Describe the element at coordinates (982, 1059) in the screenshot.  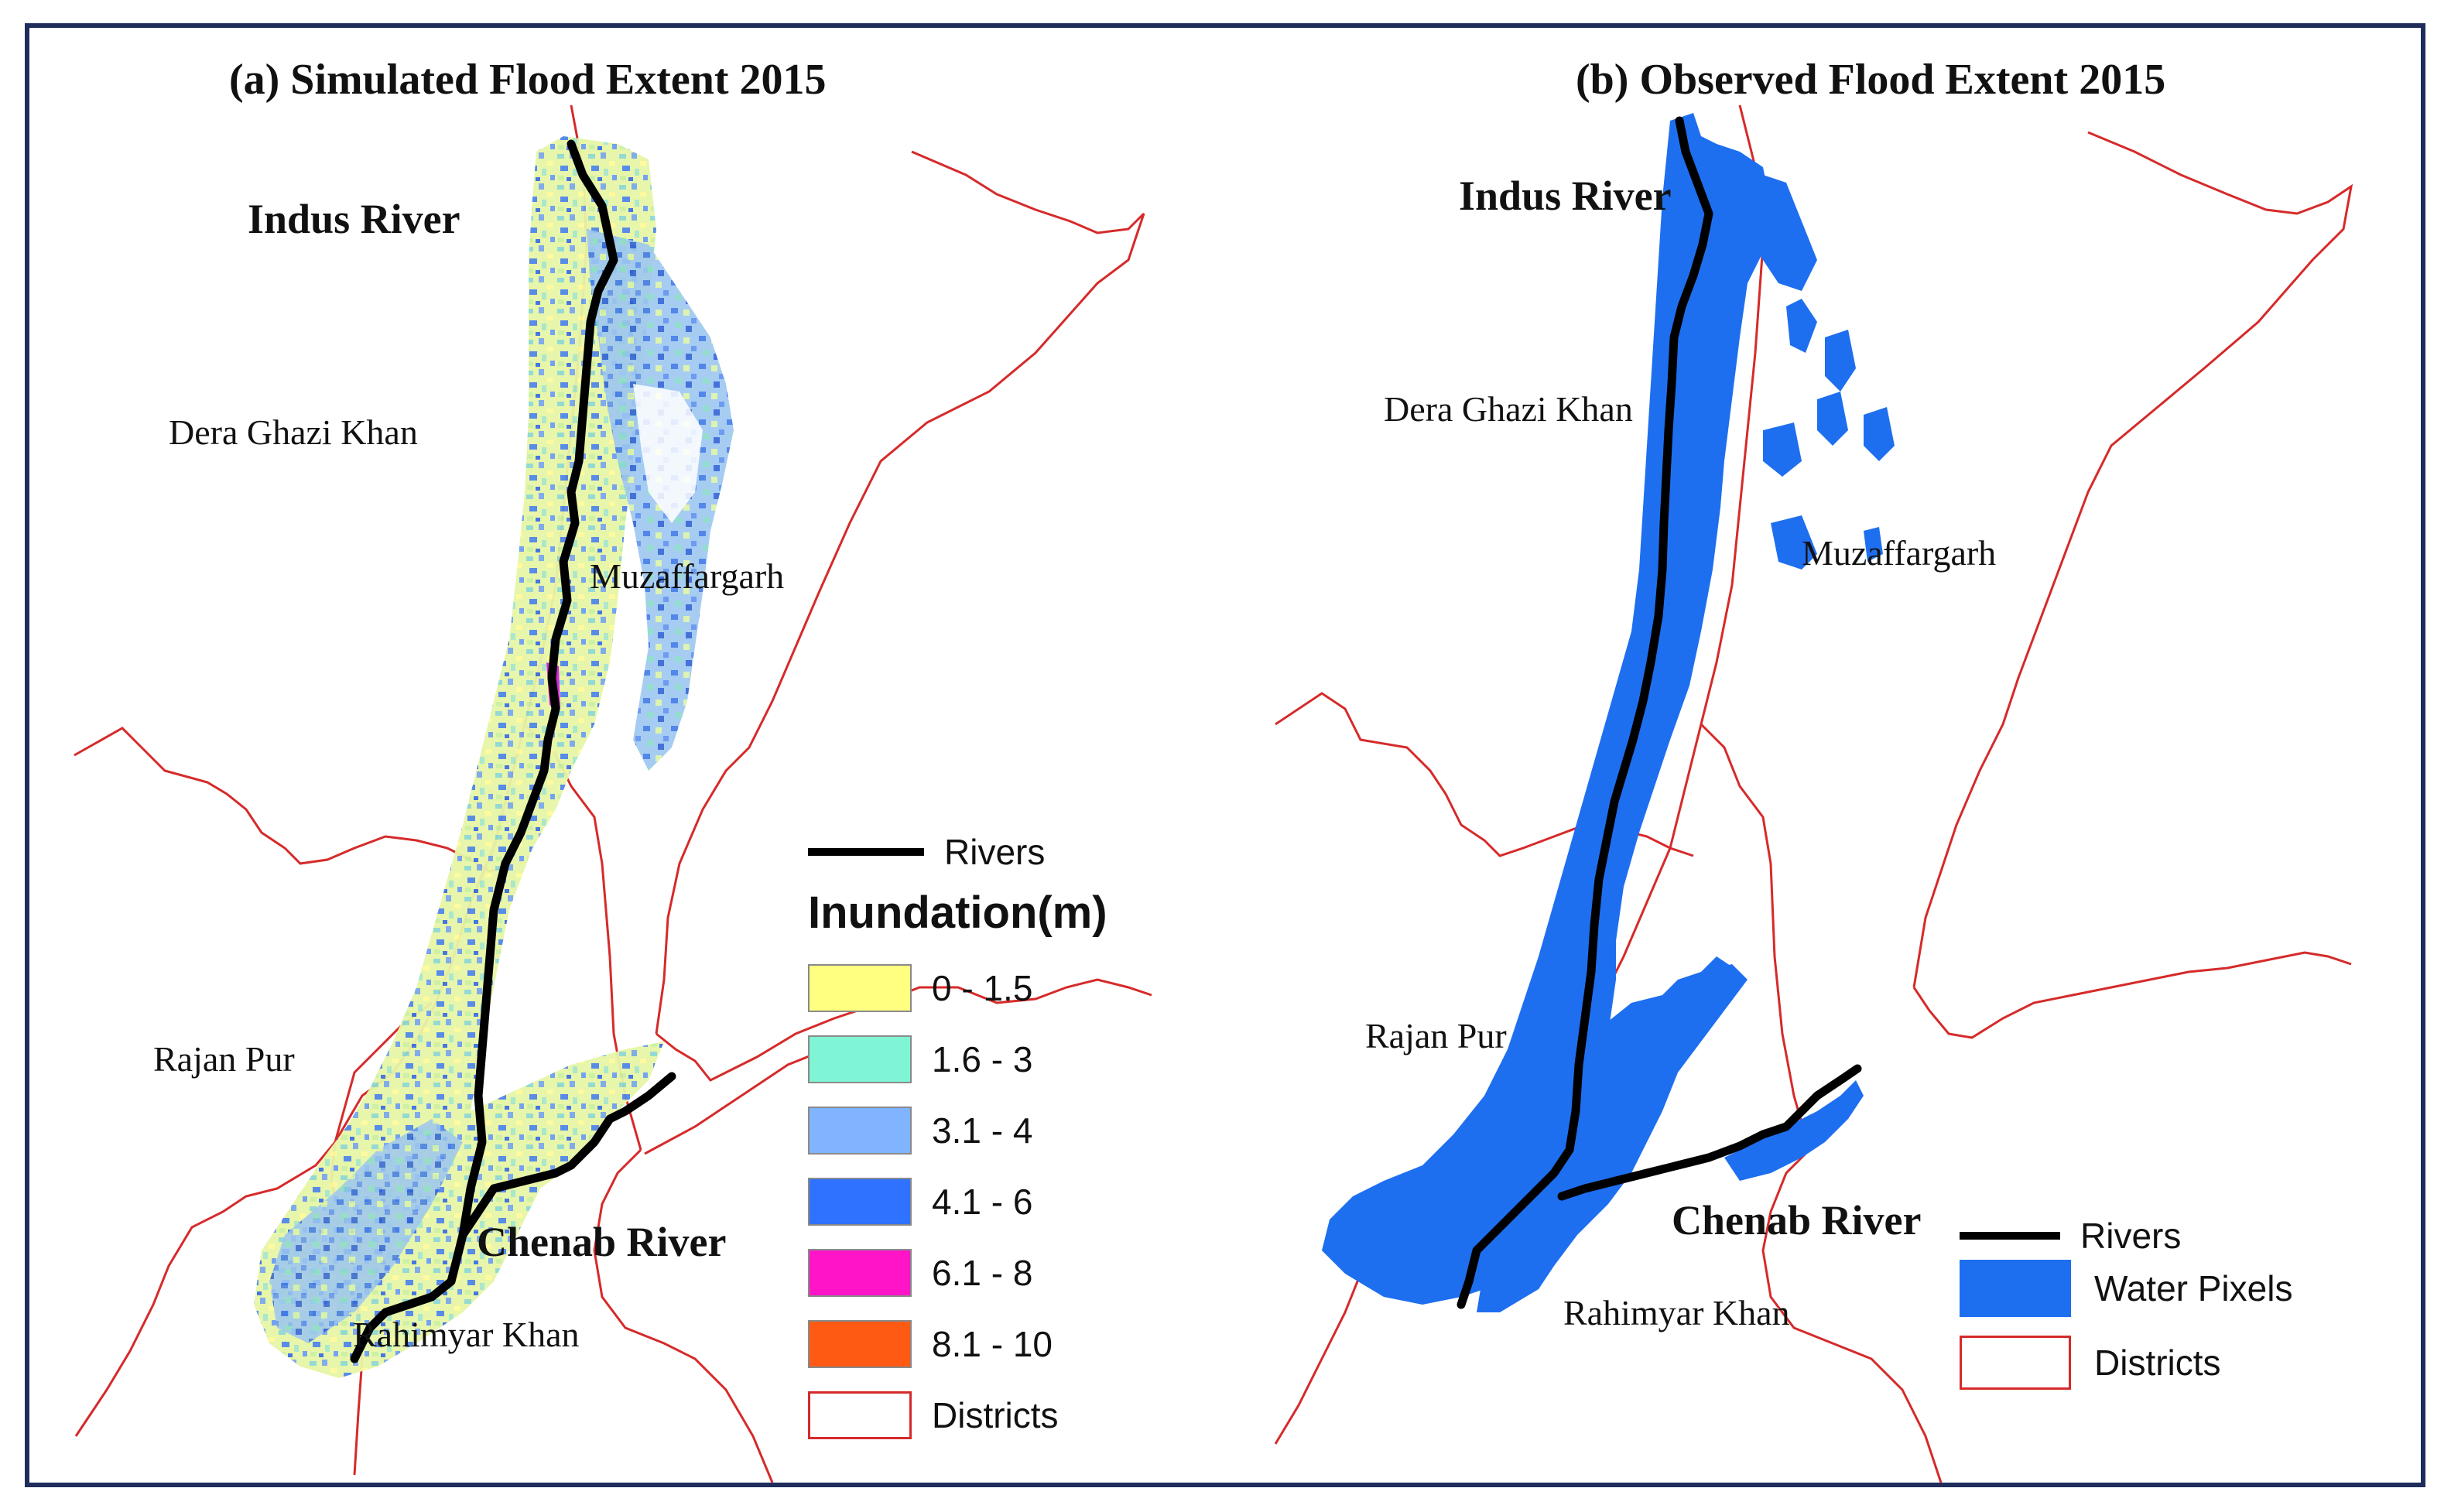
I see `legend-class-label: 1.6 - 3` at that location.